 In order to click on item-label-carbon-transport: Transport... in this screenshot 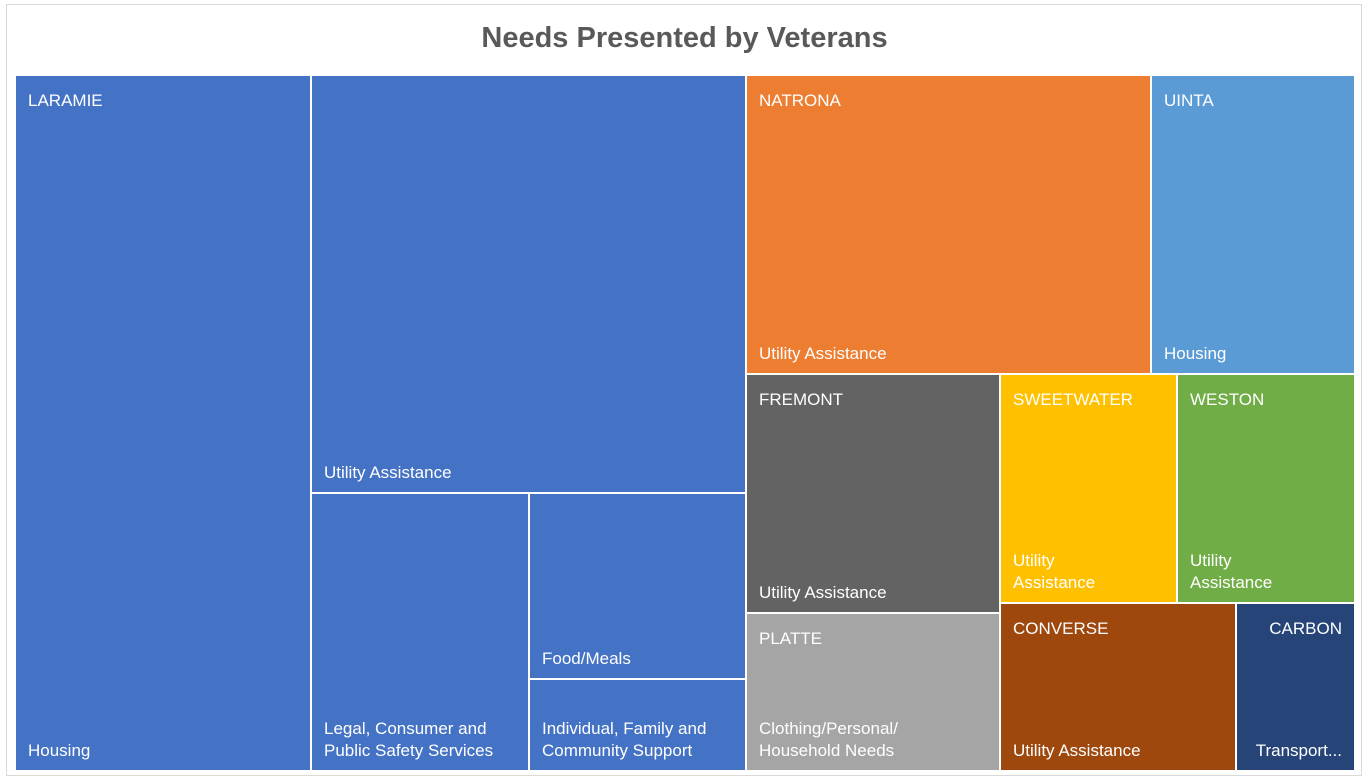, I will do `click(1299, 750)`.